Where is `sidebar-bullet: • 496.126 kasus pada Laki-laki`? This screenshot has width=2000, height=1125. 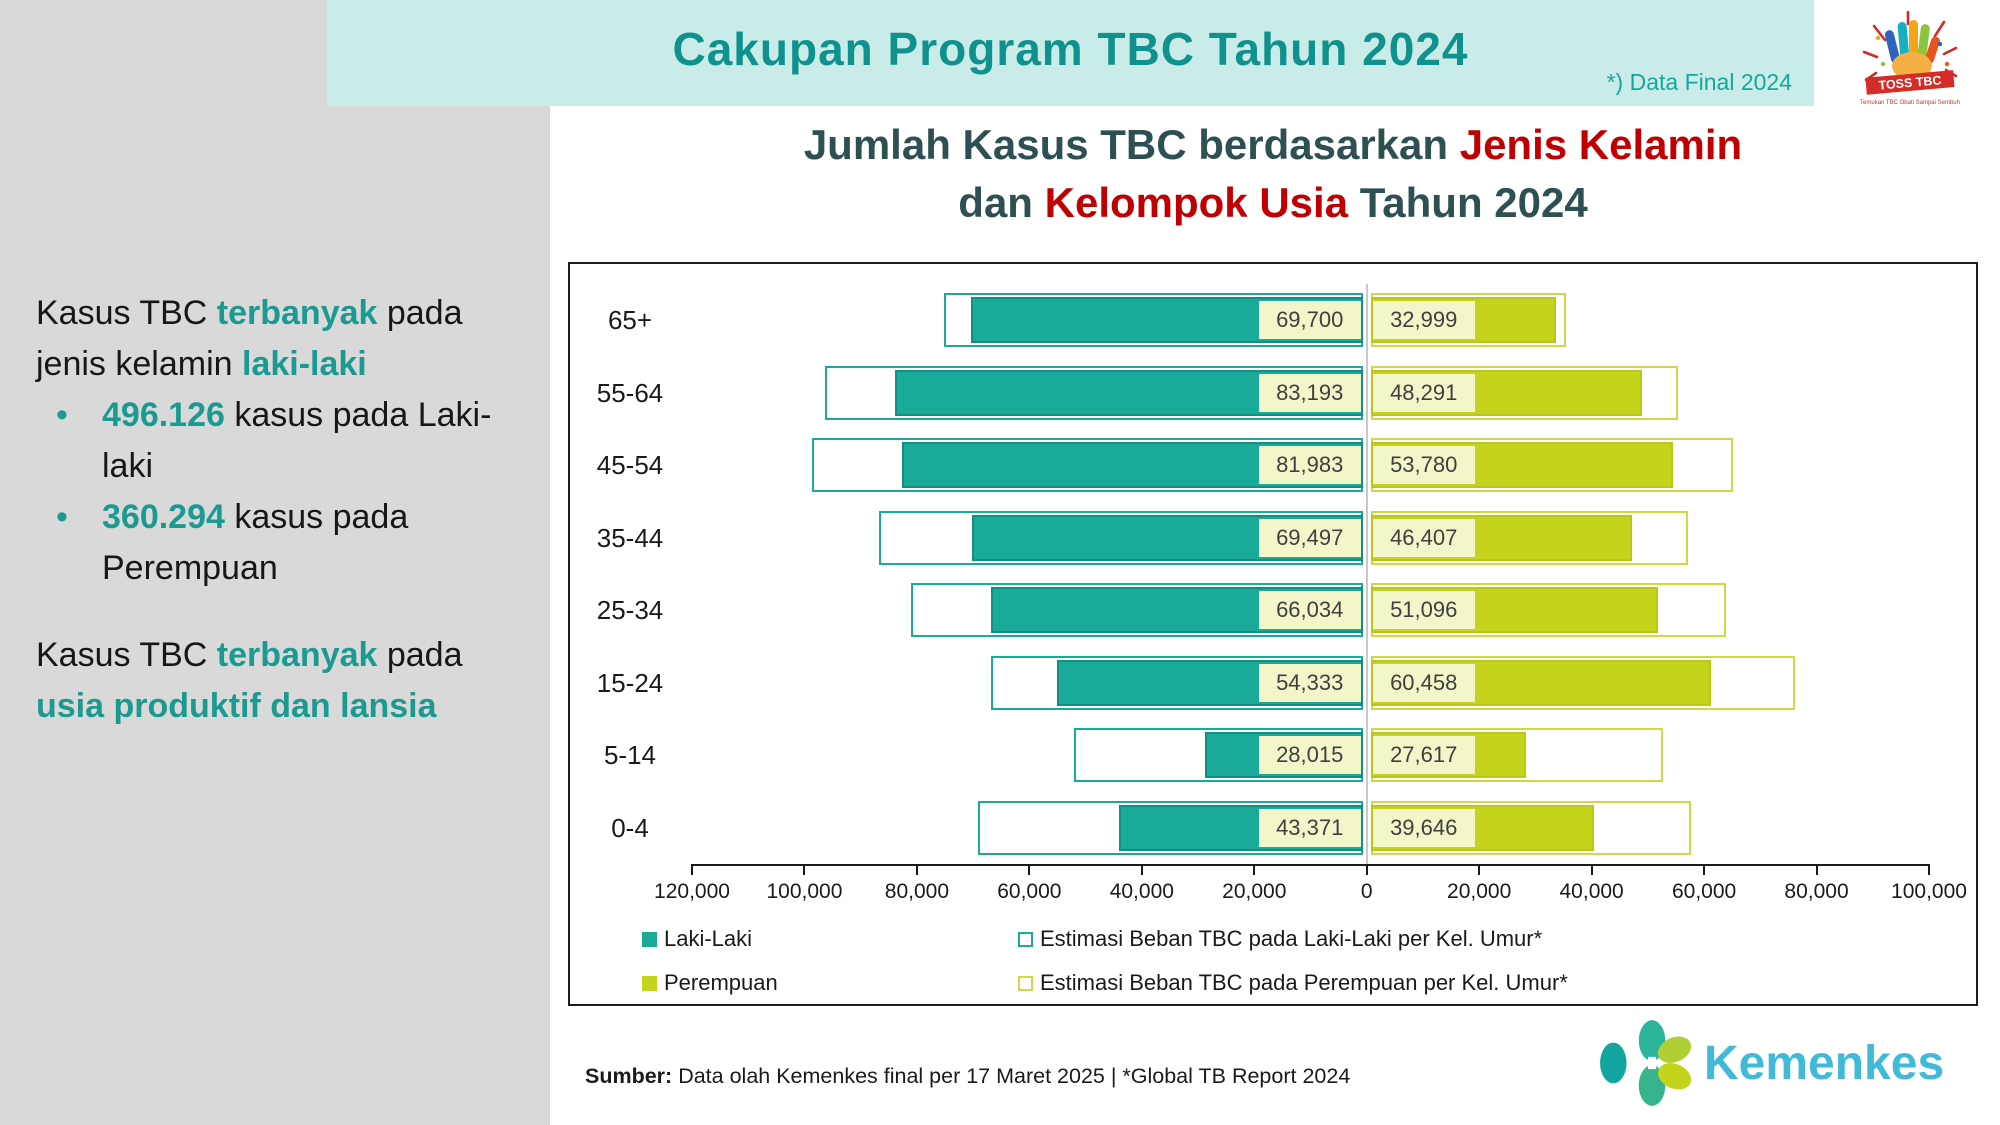 sidebar-bullet: • 496.126 kasus pada Laki-laki is located at coordinates (275, 441).